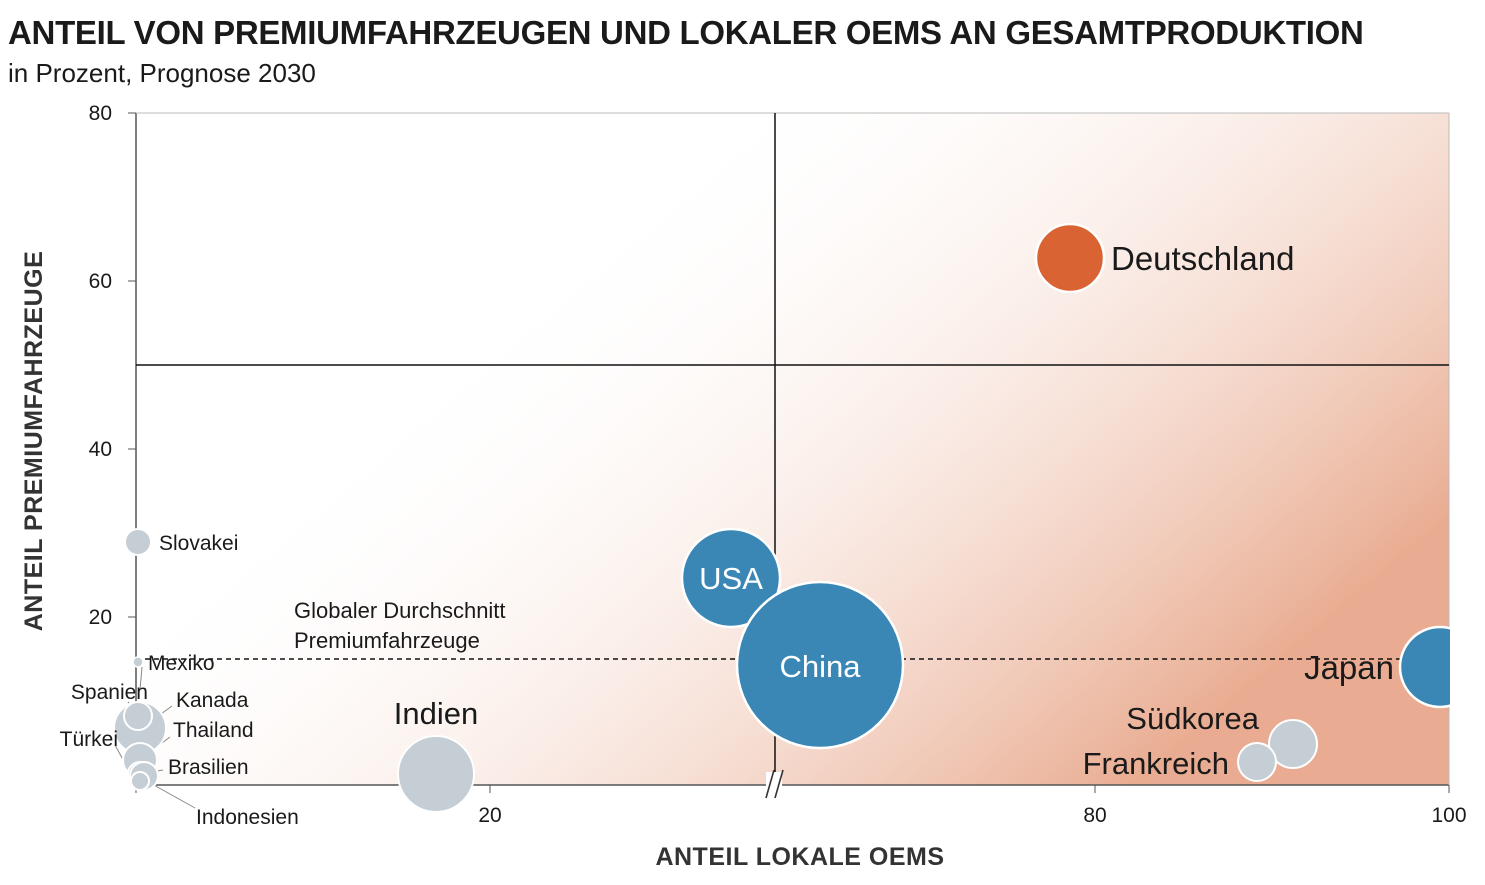  What do you see at coordinates (34, 441) in the screenshot?
I see `y-axis-title: ANTEIL PREMIUMFAHRZEUGE` at bounding box center [34, 441].